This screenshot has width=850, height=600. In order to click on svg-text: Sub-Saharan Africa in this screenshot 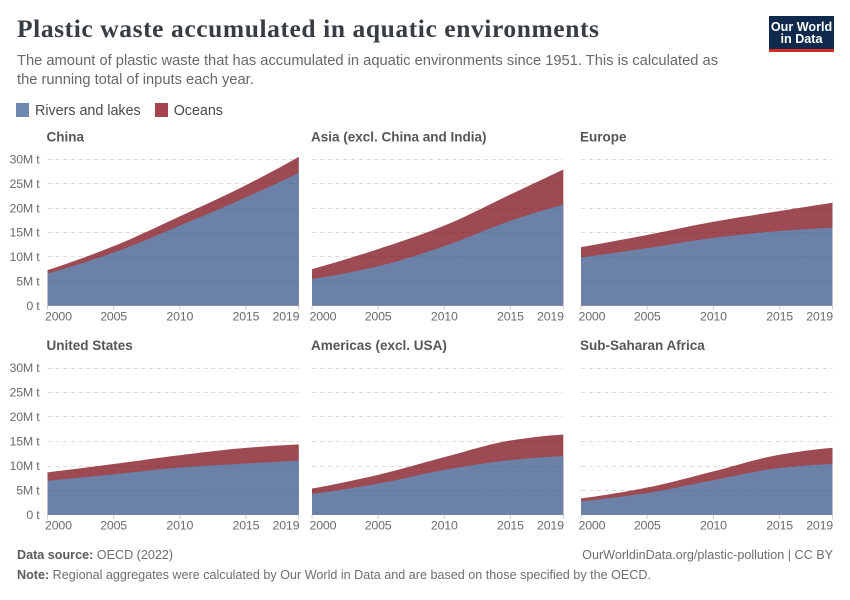, I will do `click(642, 345)`.